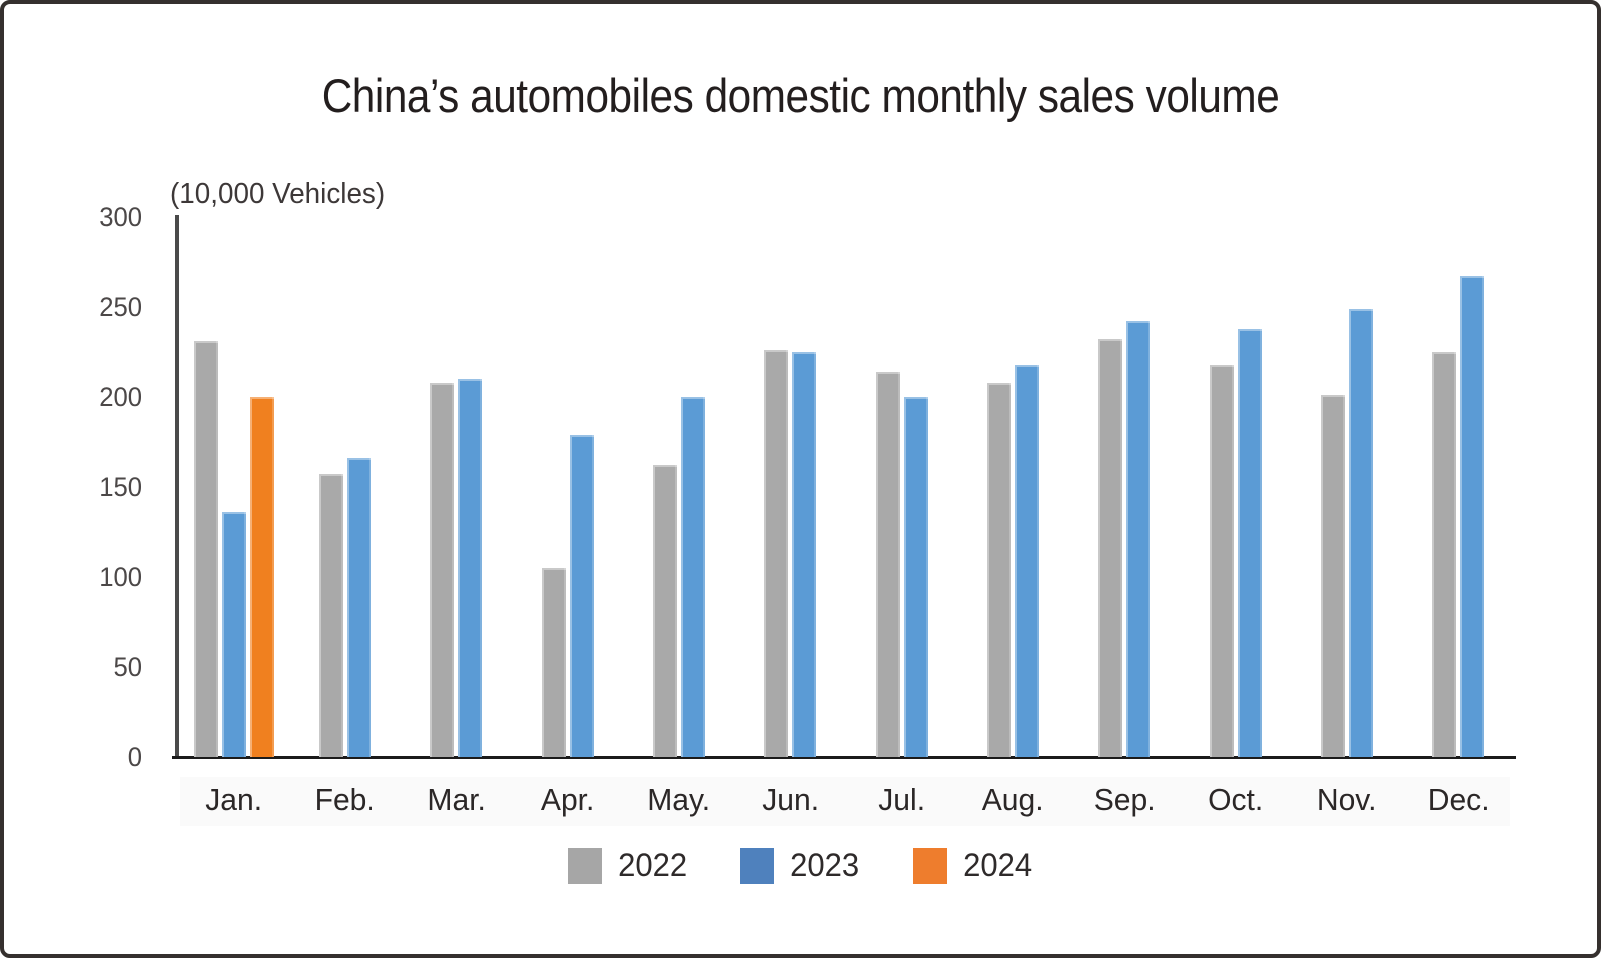  I want to click on x-tick-label-dec: Dec., so click(1458, 799).